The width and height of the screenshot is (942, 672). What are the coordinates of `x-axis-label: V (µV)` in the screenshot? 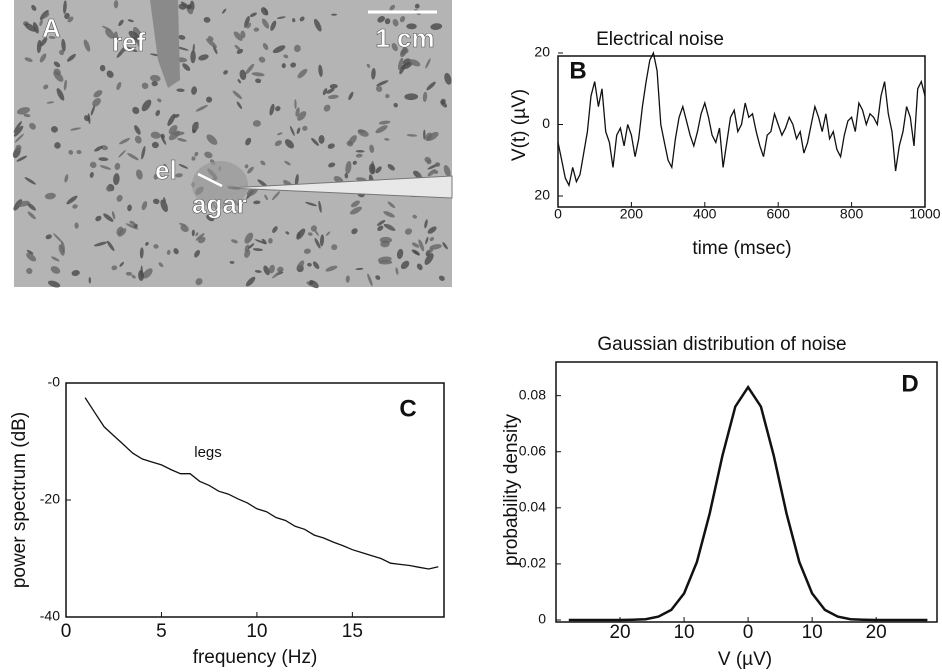 It's located at (745, 659).